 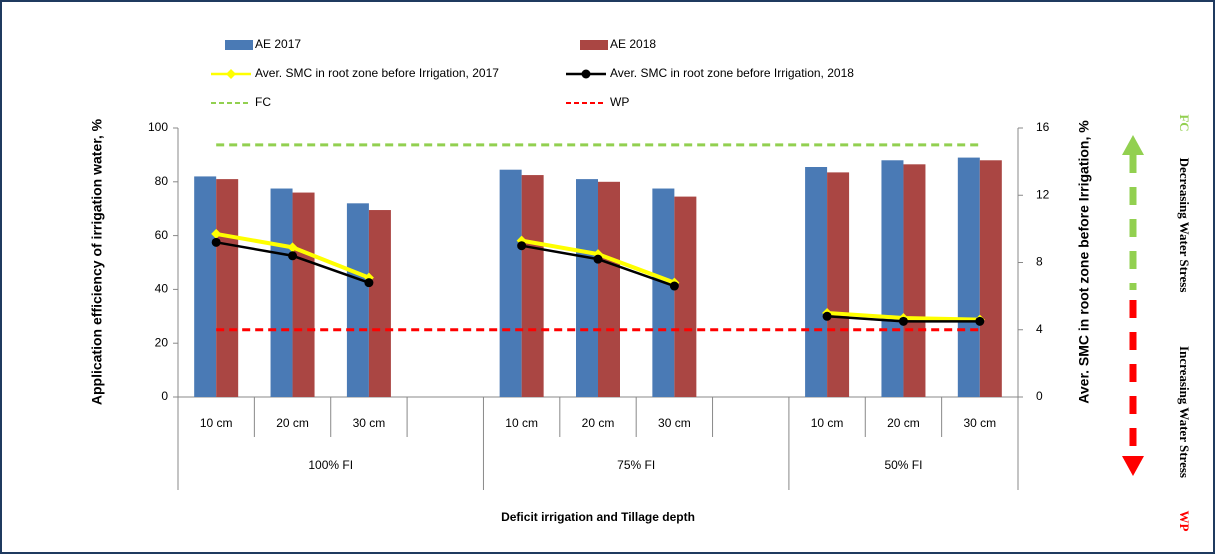 I want to click on y-tick-label: 40, so click(x=162, y=289).